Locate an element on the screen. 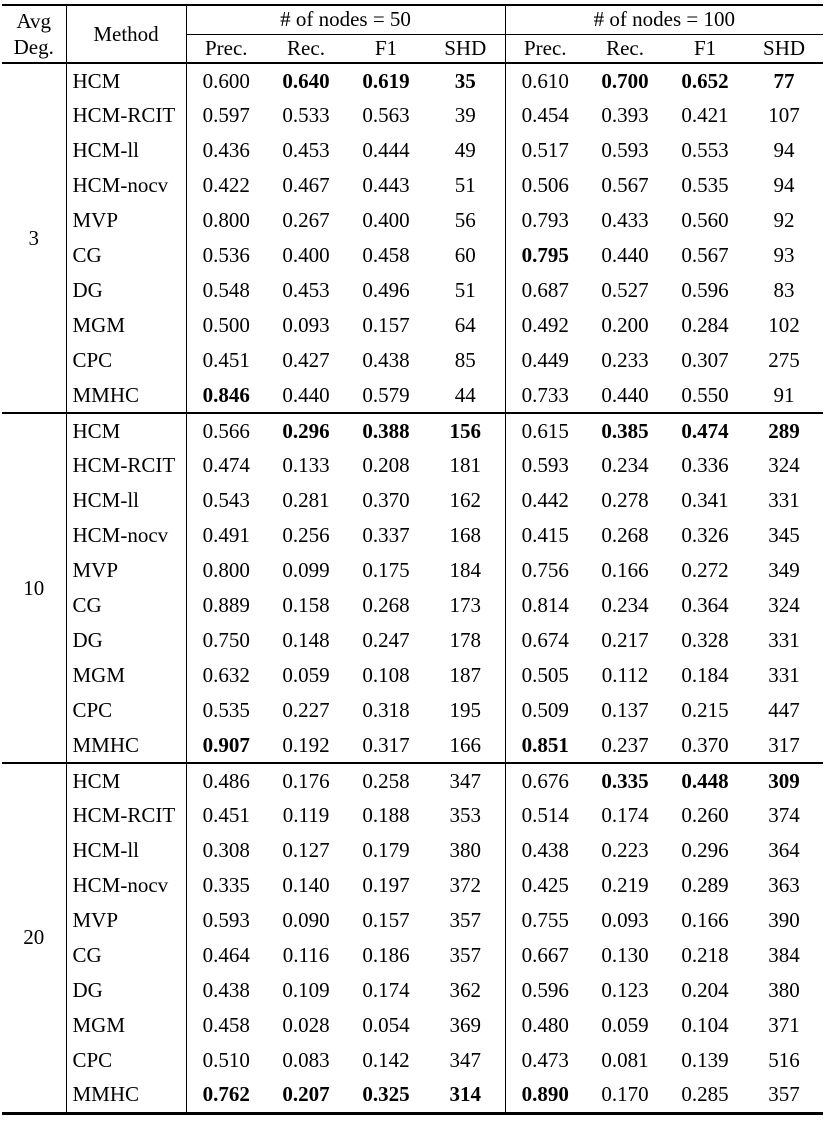 This screenshot has width=825, height=1124. value-cell: 0.179 is located at coordinates (386, 850).